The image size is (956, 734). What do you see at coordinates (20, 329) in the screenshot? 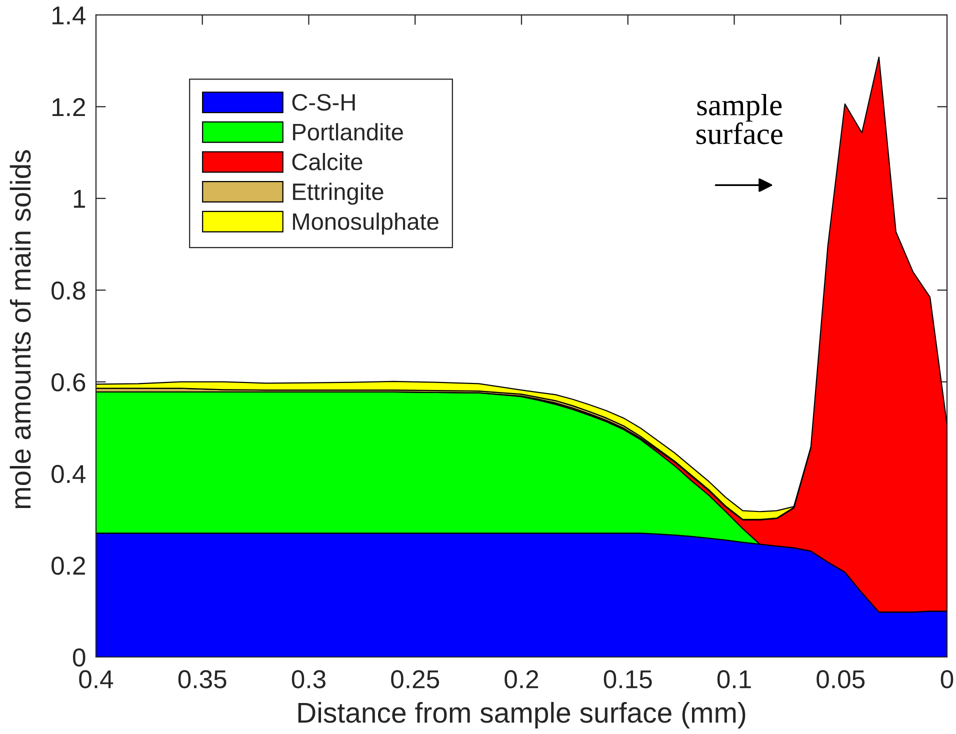
I see `y-axis-title: mole amounts of main solids` at bounding box center [20, 329].